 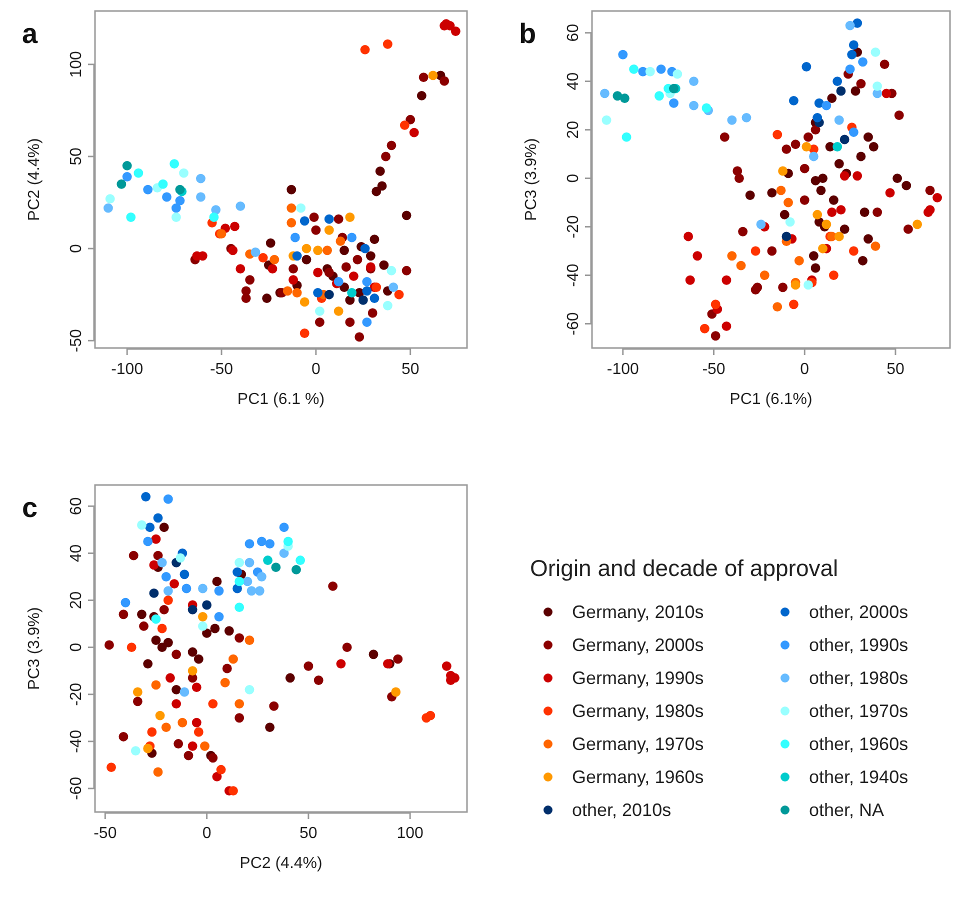 What do you see at coordinates (30, 507) in the screenshot?
I see `chart-title: c` at bounding box center [30, 507].